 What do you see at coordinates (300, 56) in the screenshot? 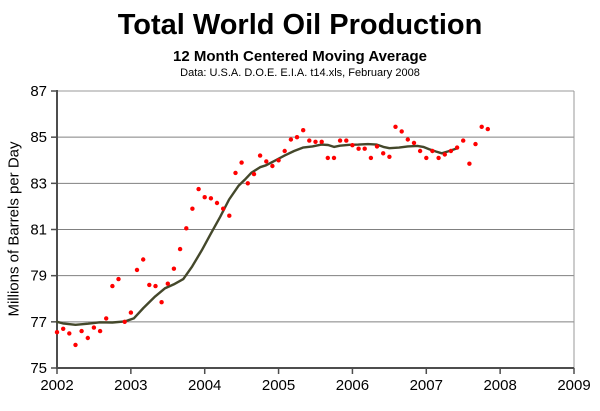
I see `chart-subtitle: 12 Month Centered Moving Average` at bounding box center [300, 56].